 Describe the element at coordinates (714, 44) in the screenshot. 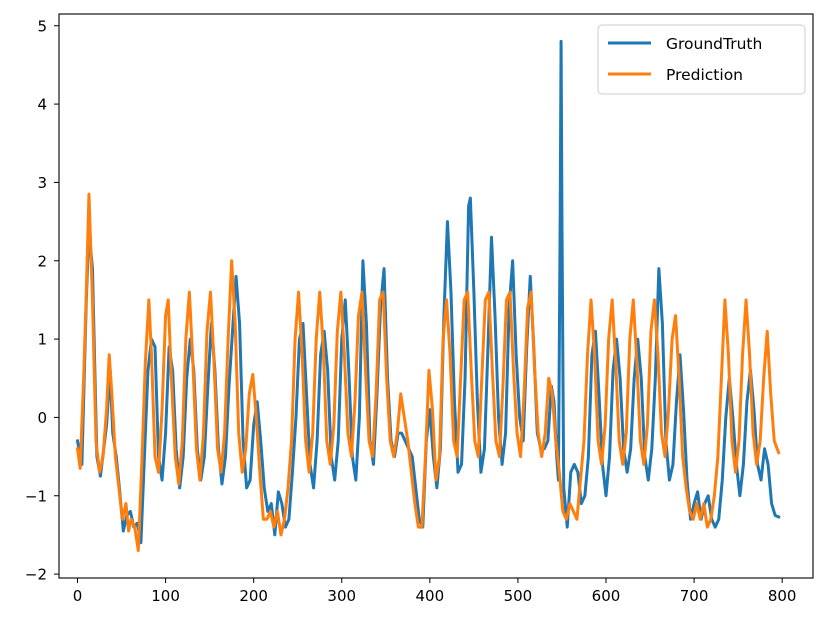

I see `legend-label-groundtruth: GroundTruth` at that location.